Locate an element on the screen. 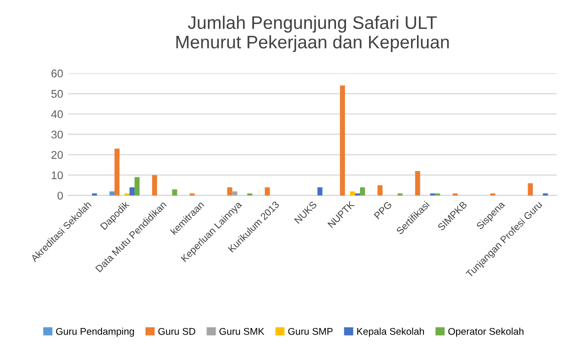 The image size is (568, 349). y-tick-label: 40 is located at coordinates (57, 114).